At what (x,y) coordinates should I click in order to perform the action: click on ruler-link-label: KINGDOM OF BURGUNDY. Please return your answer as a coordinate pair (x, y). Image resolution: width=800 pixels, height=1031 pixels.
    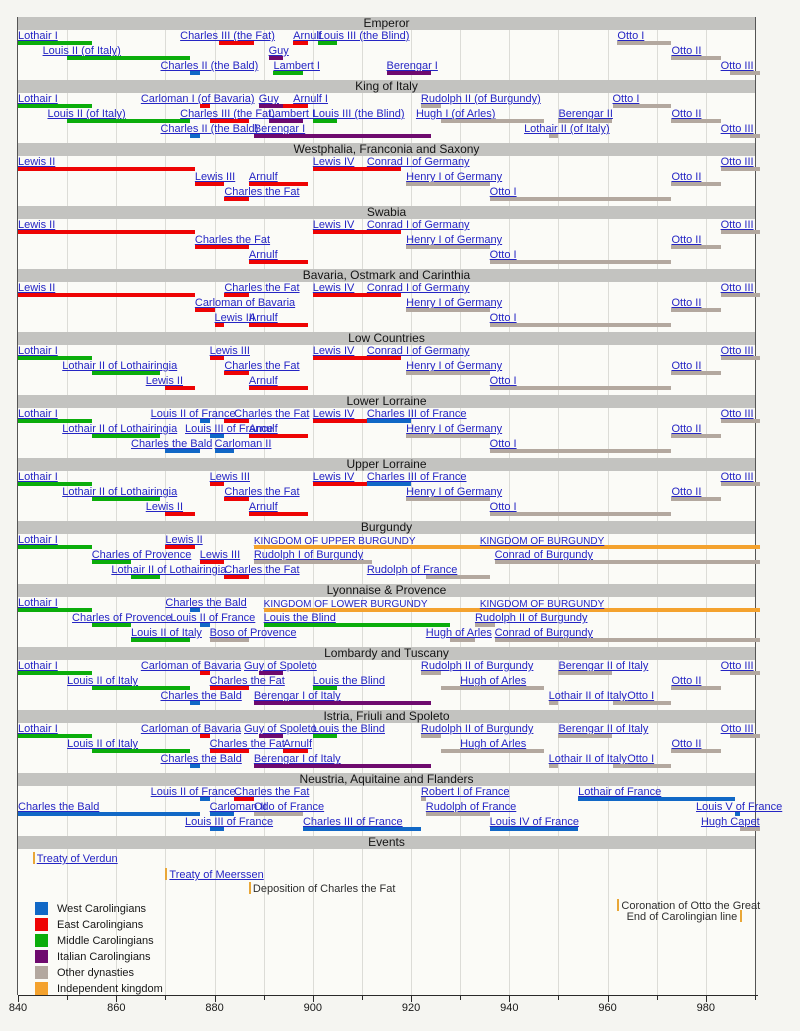
    Looking at the image, I should click on (542, 541).